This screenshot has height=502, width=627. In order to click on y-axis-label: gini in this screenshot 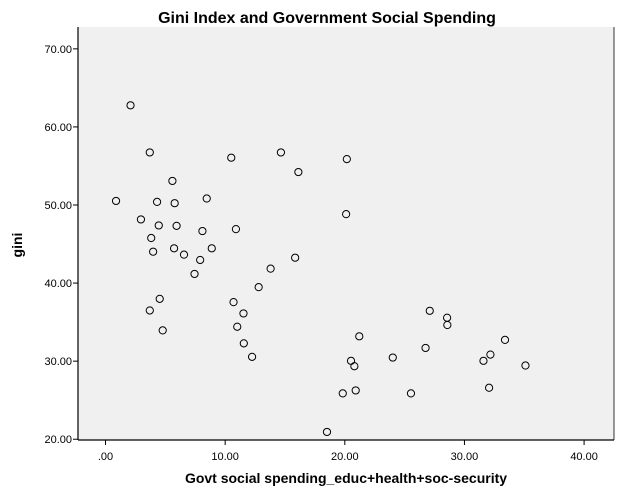, I will do `click(17, 245)`.